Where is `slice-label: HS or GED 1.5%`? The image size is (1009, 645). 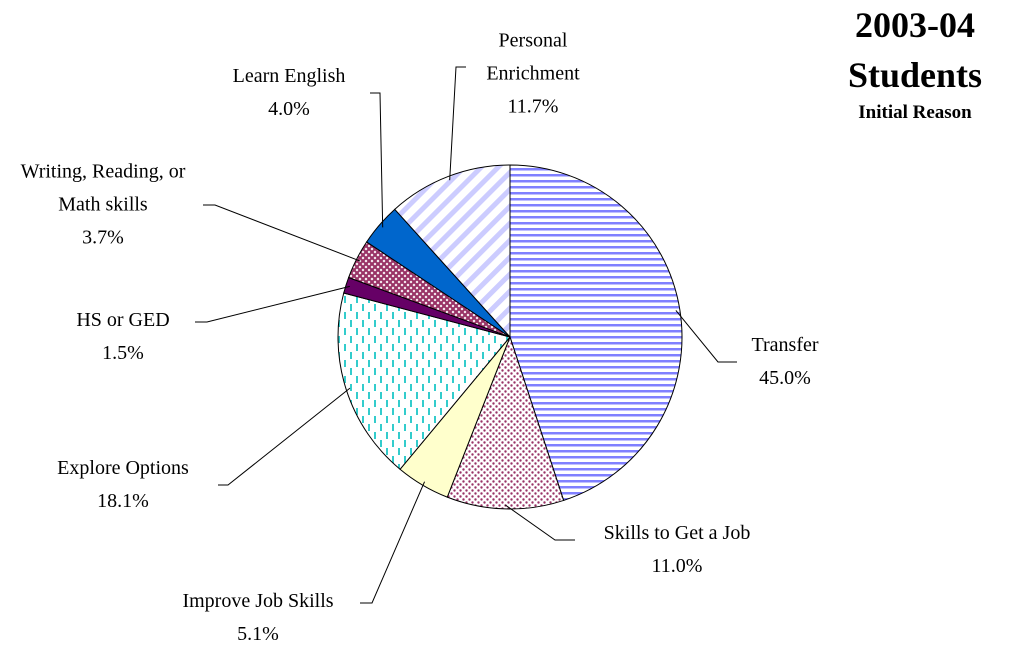 slice-label: HS or GED 1.5% is located at coordinates (123, 337).